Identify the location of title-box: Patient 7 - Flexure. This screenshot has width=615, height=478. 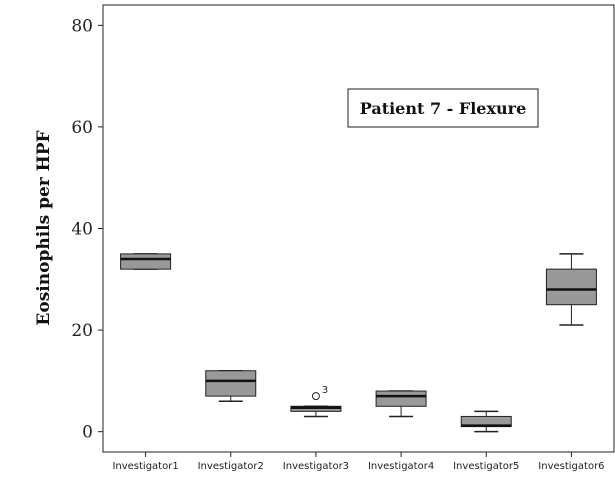
(443, 108).